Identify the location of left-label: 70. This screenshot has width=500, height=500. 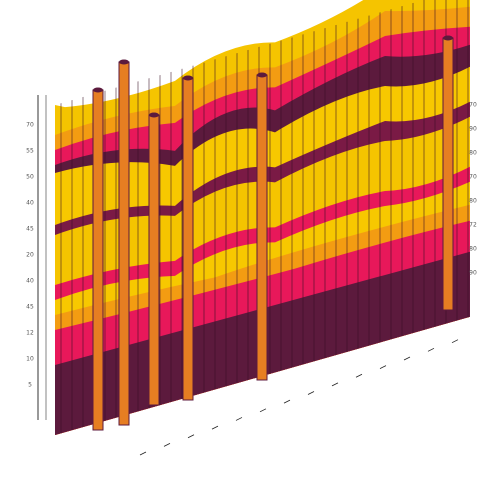
(30, 125).